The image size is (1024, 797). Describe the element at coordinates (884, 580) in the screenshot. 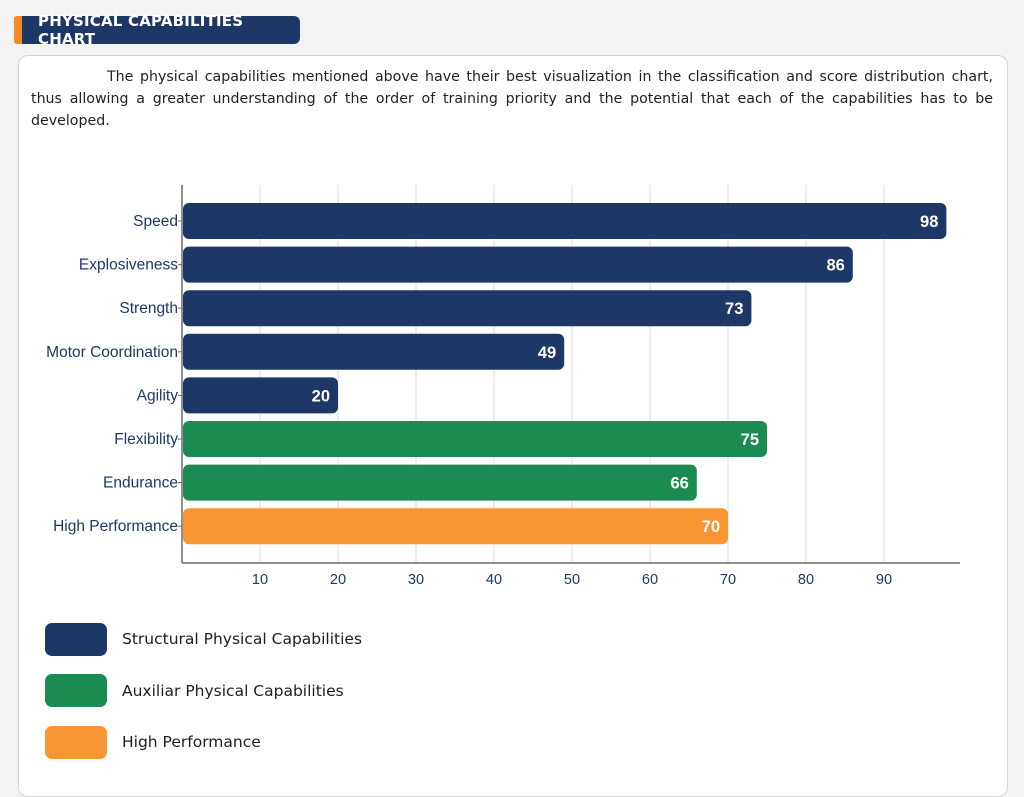

I see `x-tick-label: 90` at that location.